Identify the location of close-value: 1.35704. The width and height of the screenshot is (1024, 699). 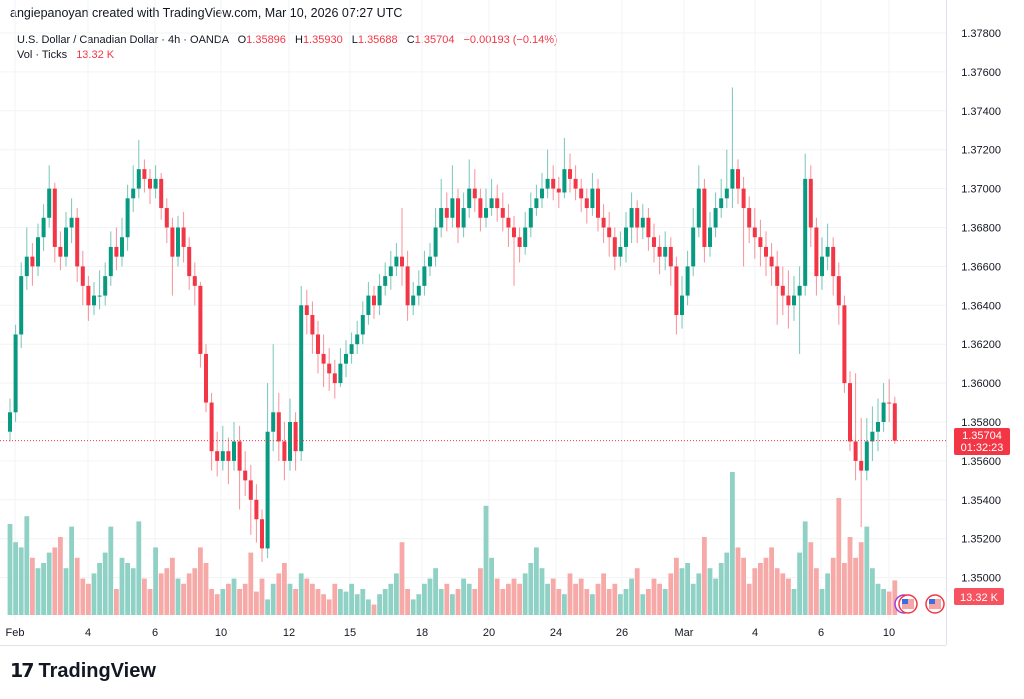
(434, 40).